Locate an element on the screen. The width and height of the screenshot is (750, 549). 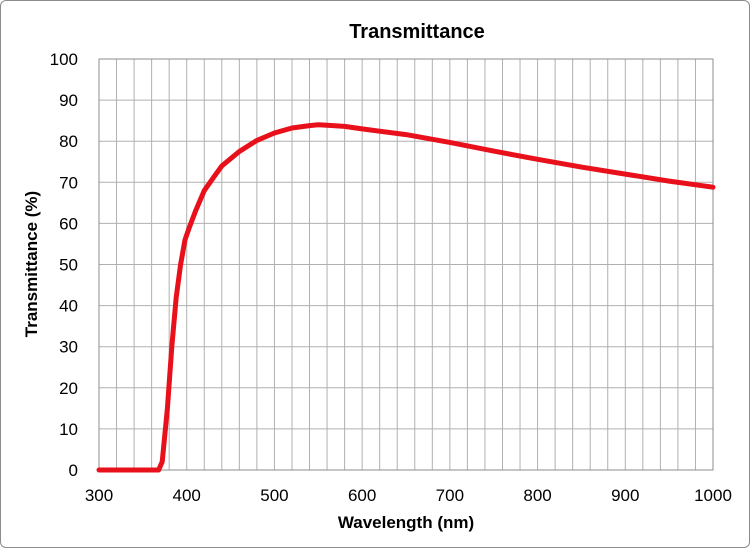
y-tick-label: 20 is located at coordinates (68, 388).